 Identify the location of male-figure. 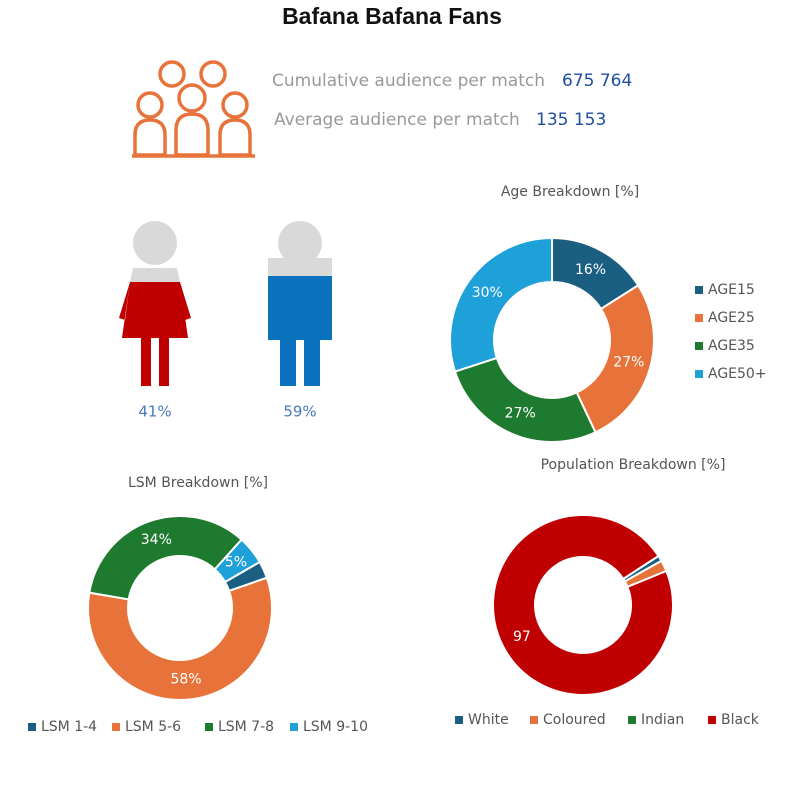
(300, 303).